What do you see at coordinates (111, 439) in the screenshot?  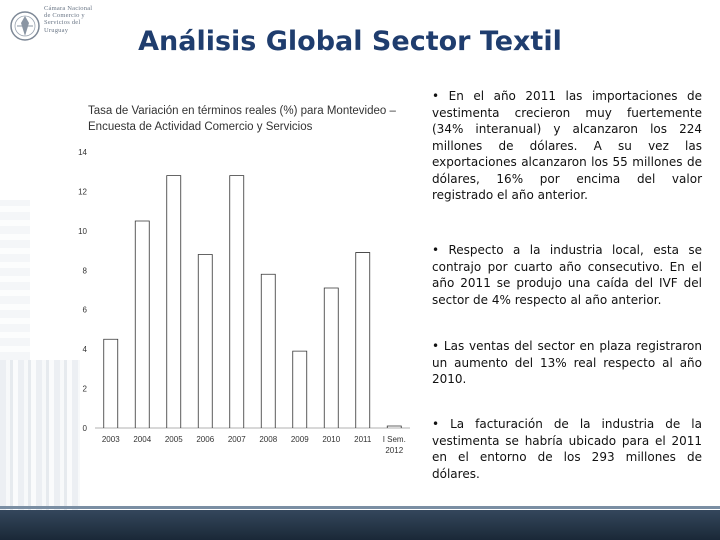 I see `x-tick-label: 2003` at bounding box center [111, 439].